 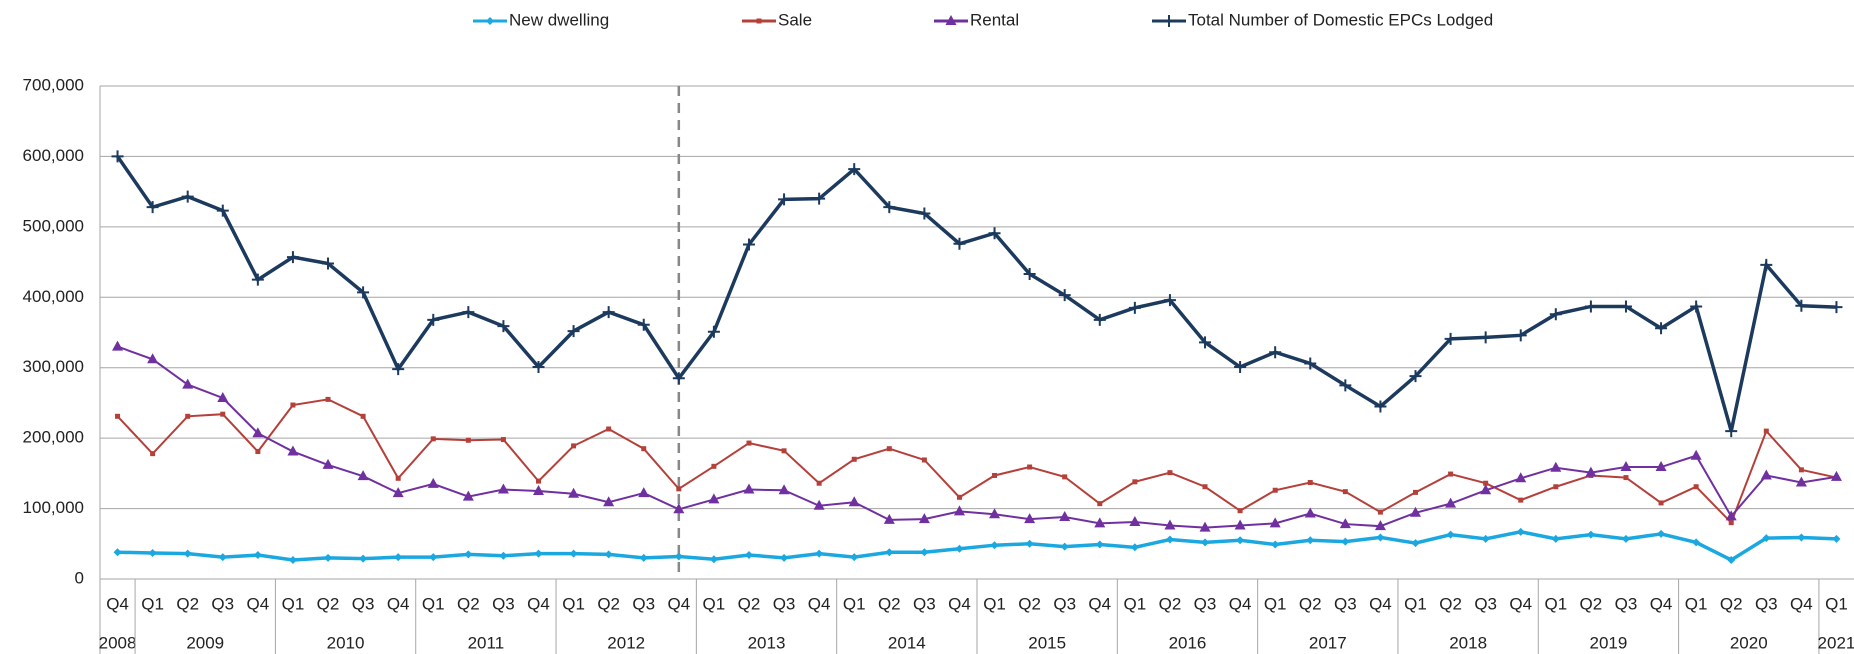 I want to click on legend-label: Total Number of Domestic EPCs Lodged, so click(x=1340, y=19).